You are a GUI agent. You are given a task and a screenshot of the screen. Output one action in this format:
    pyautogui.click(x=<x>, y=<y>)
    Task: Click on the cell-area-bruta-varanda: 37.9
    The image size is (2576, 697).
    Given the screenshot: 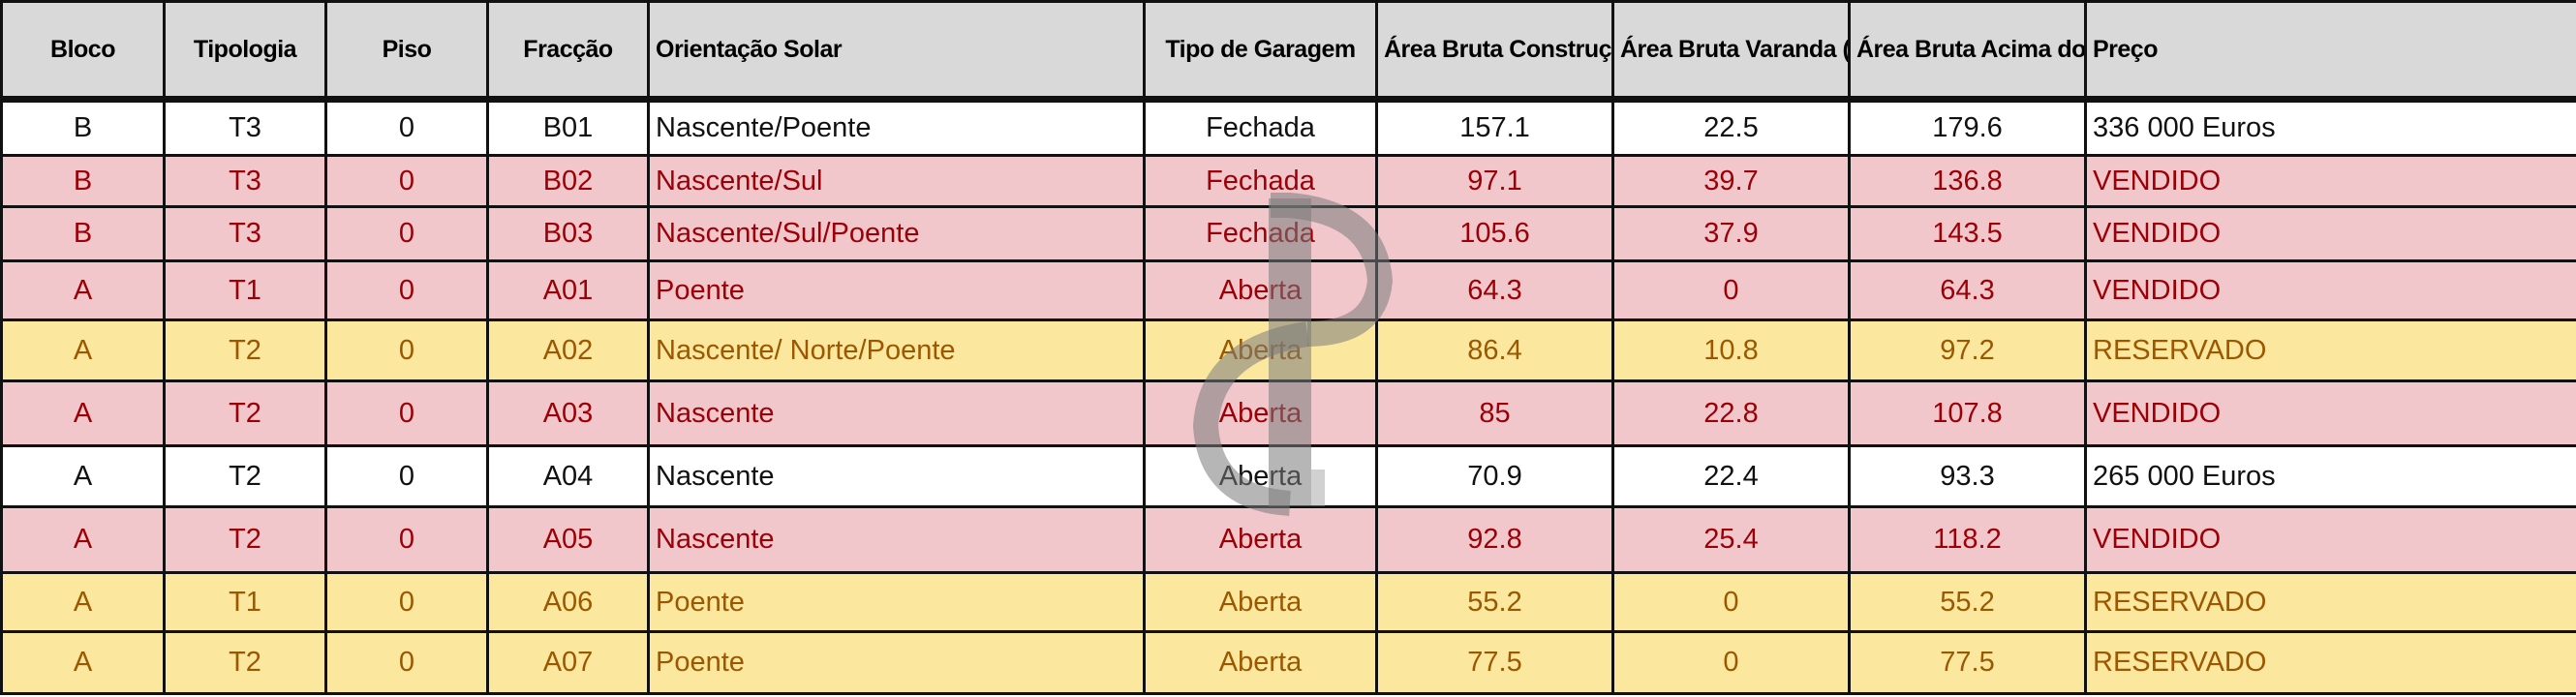 What is the action you would take?
    pyautogui.click(x=1731, y=233)
    